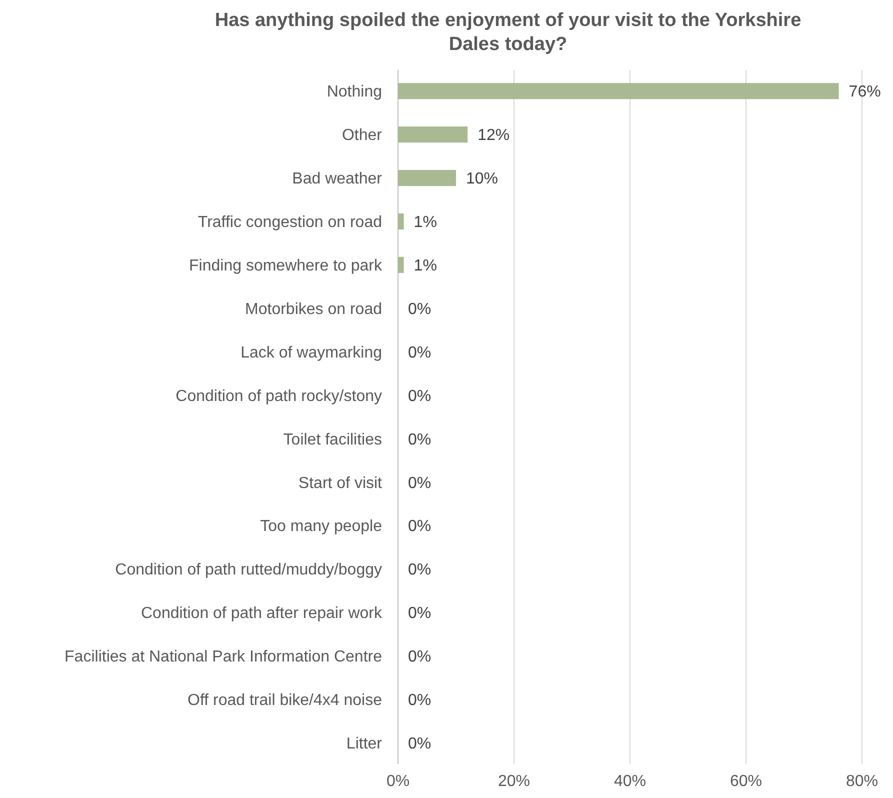 This screenshot has height=798, width=893. I want to click on y-tick-label: Bad weather, so click(337, 179).